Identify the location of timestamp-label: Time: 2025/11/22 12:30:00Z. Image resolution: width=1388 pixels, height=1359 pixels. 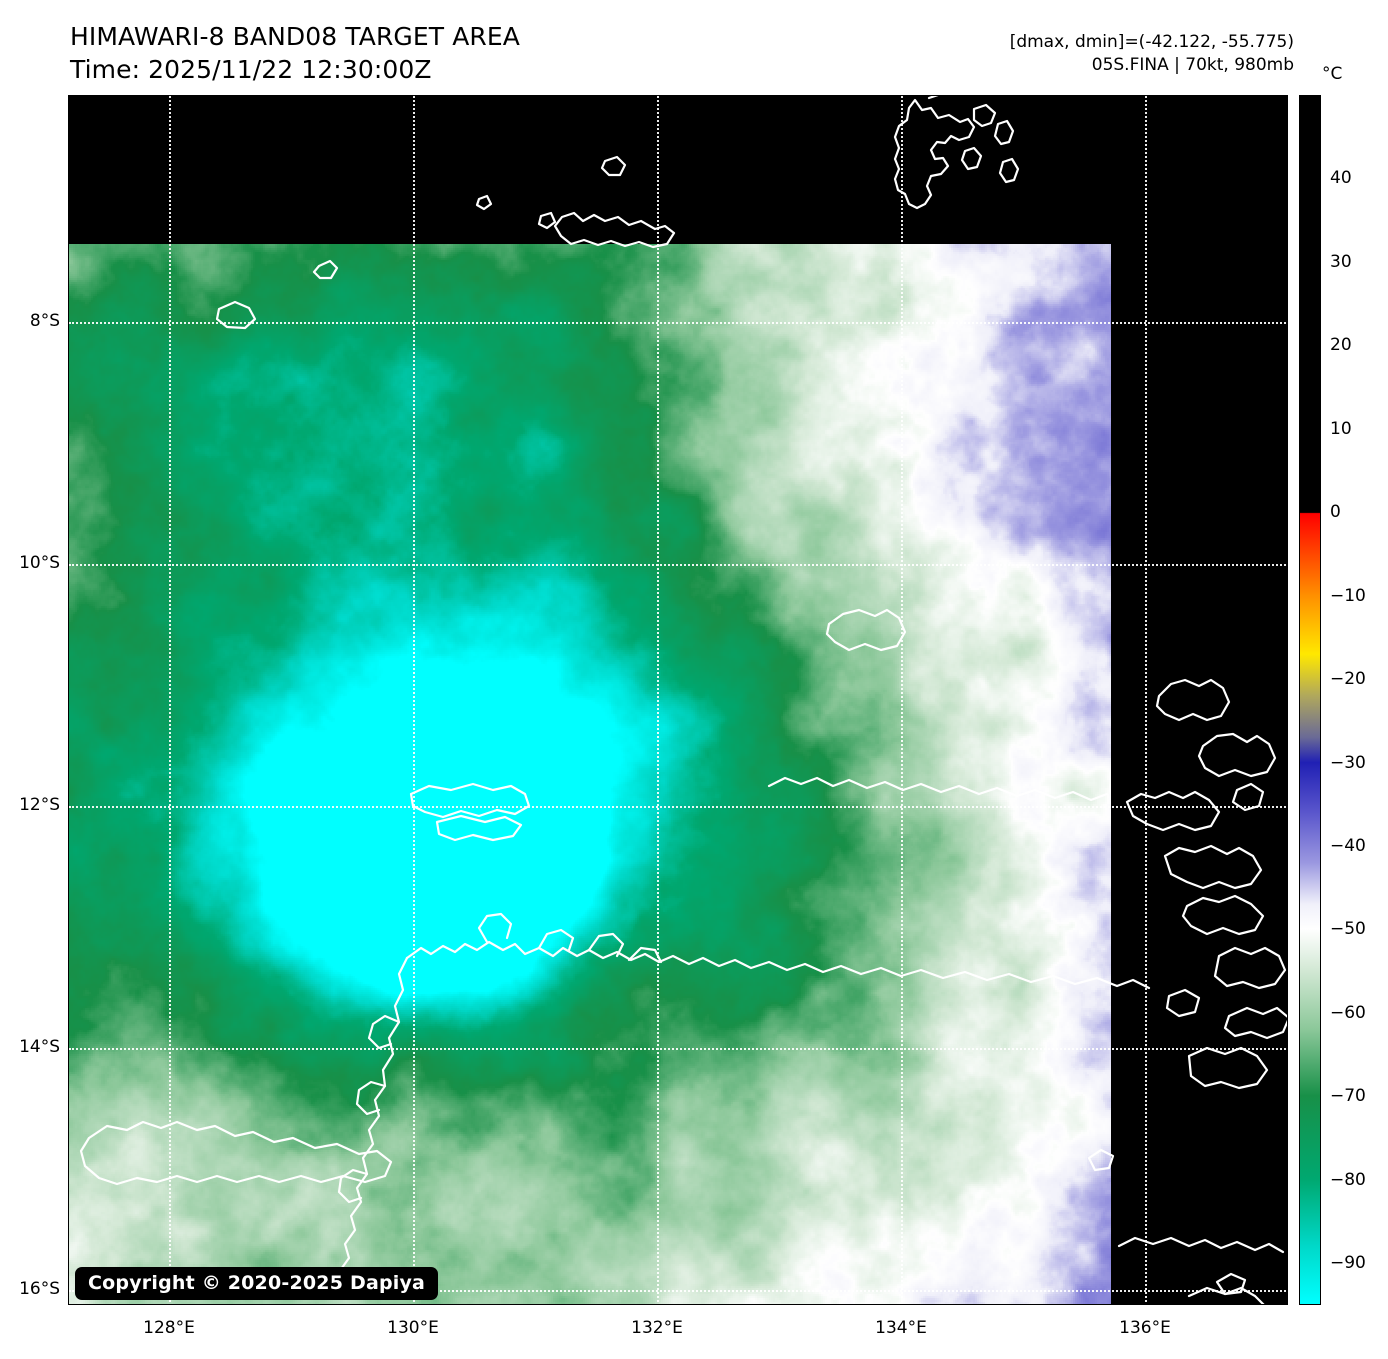
(251, 69).